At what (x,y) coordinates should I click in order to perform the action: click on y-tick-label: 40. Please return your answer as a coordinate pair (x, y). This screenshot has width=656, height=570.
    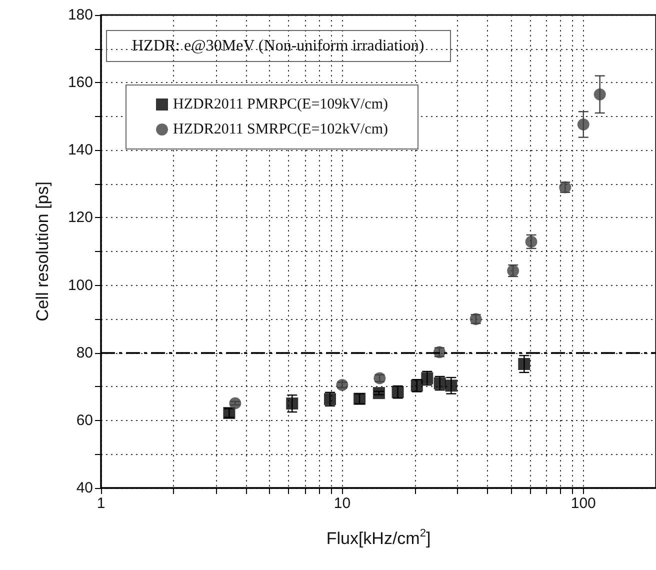
    Looking at the image, I should click on (84, 488).